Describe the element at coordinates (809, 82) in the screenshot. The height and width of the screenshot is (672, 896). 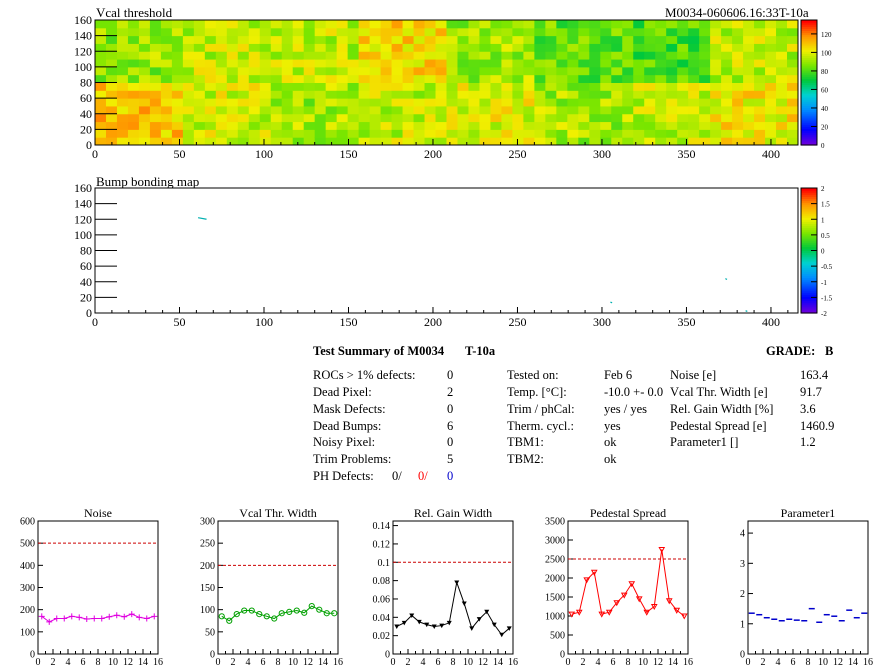
I see `vcal-palette-frame` at that location.